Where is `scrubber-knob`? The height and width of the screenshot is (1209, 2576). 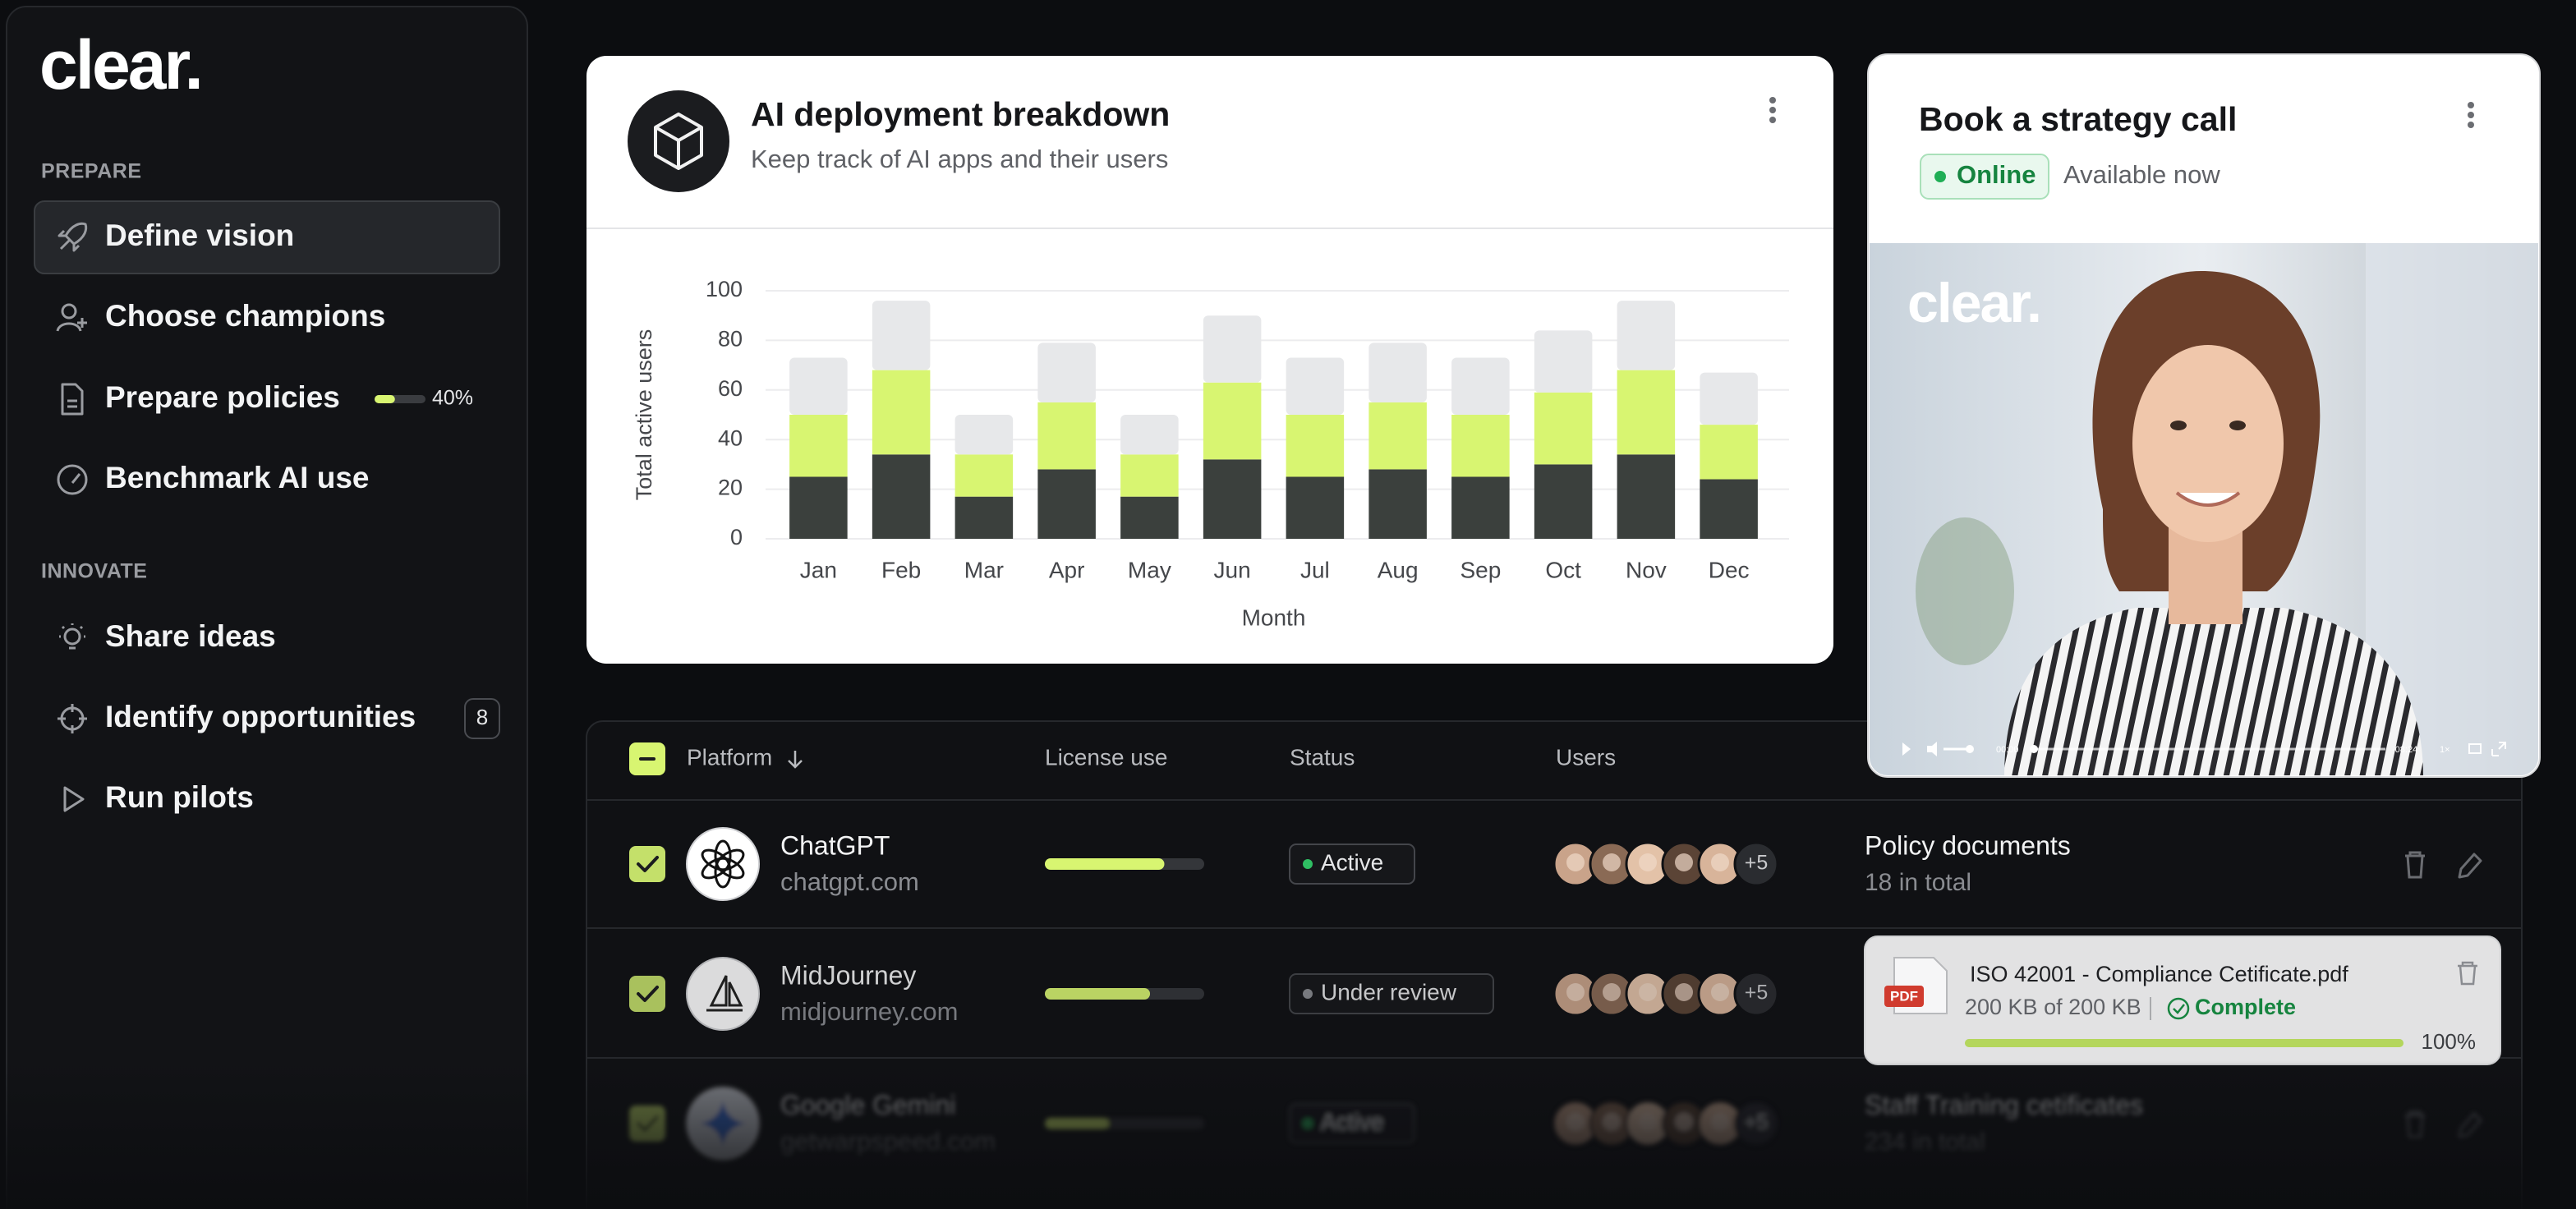
scrubber-knob is located at coordinates (2034, 749).